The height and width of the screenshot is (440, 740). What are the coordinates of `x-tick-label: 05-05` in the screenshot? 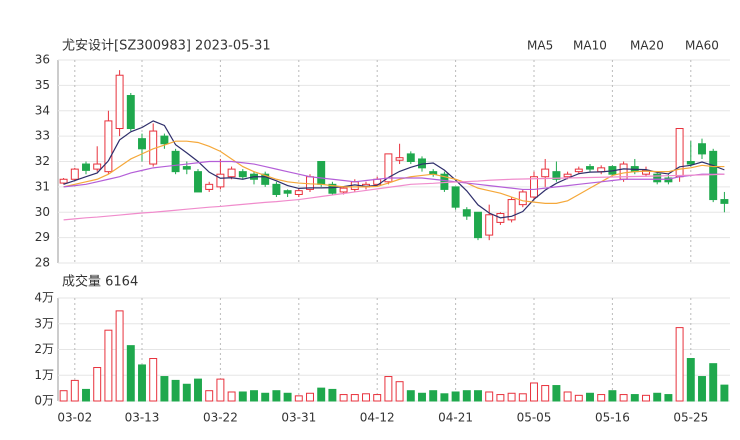 It's located at (534, 418).